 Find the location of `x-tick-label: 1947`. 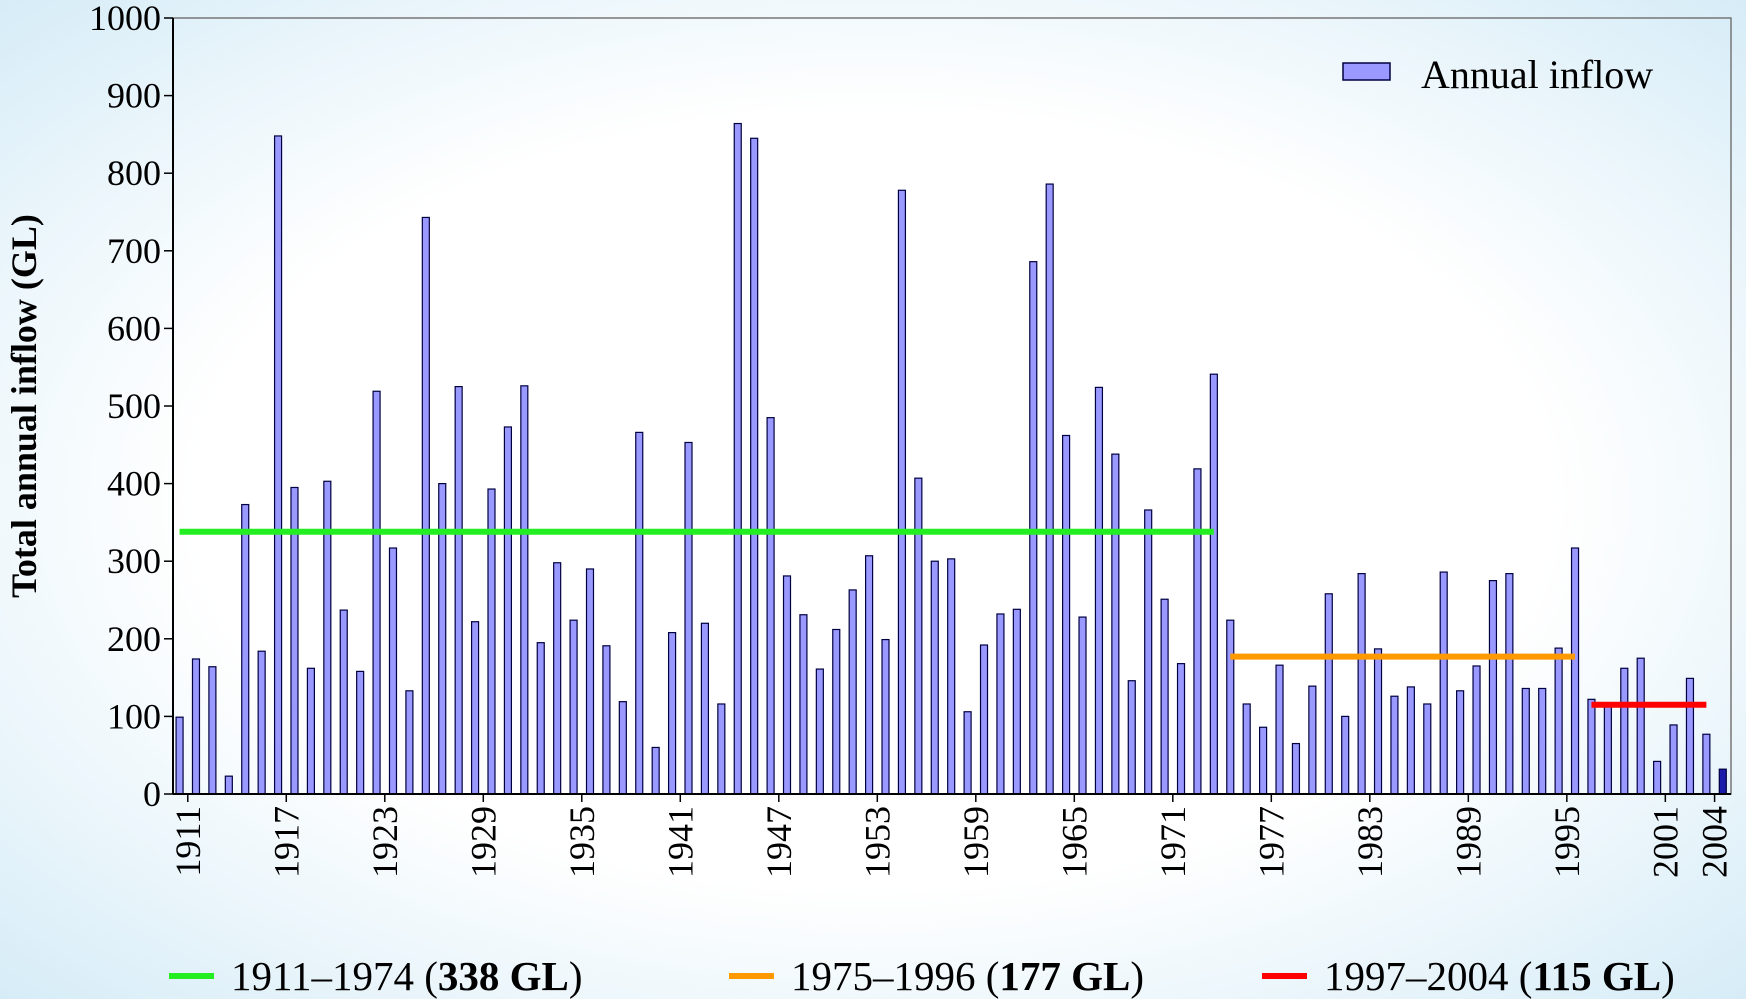

x-tick-label: 1947 is located at coordinates (779, 842).